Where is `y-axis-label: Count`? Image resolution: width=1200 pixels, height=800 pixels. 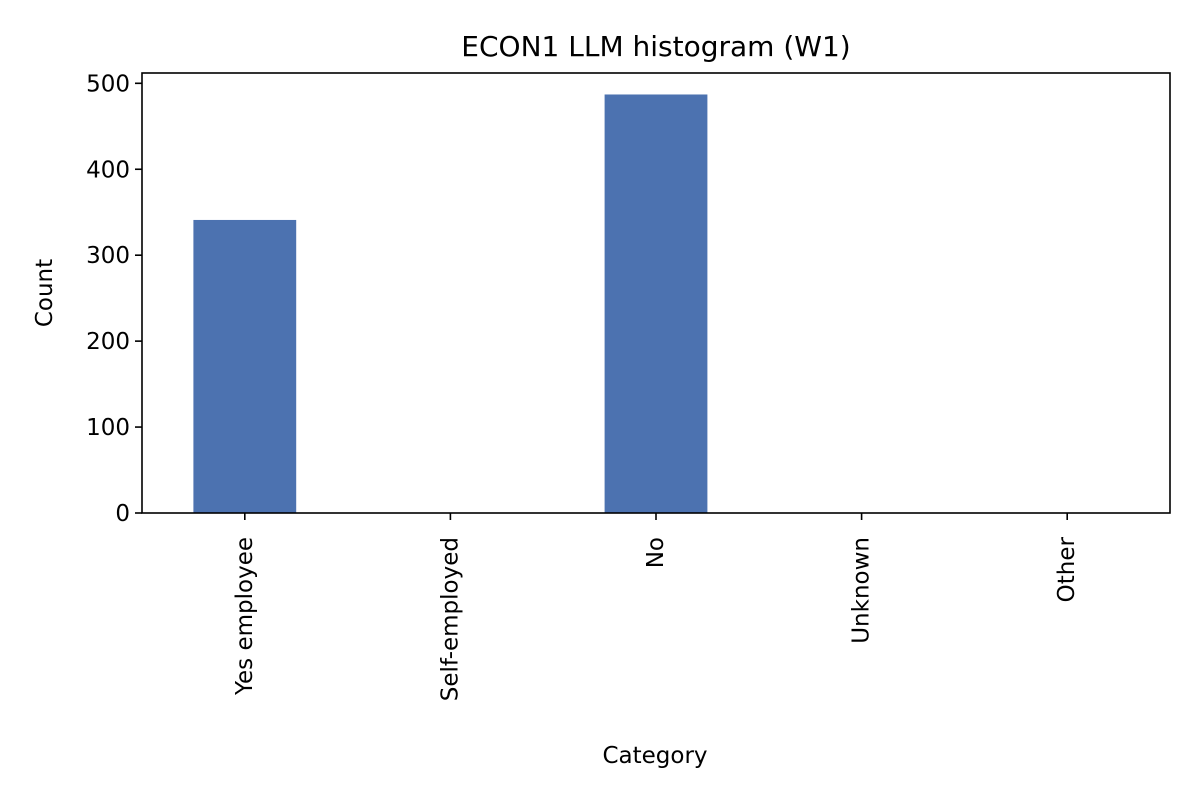 y-axis-label: Count is located at coordinates (45, 293).